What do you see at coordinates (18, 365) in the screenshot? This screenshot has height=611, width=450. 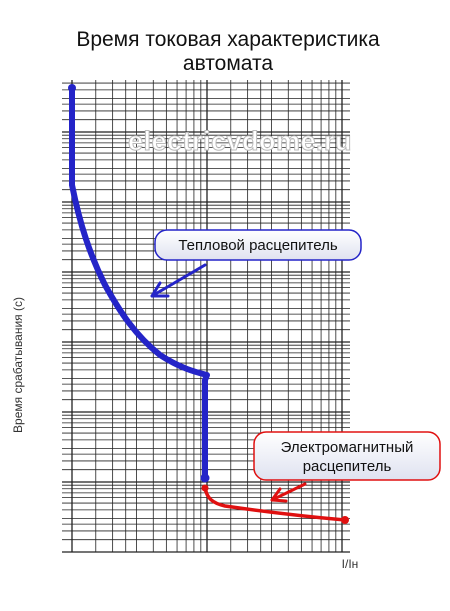 I see `y-axis-label: Время срабатывания (с)` at bounding box center [18, 365].